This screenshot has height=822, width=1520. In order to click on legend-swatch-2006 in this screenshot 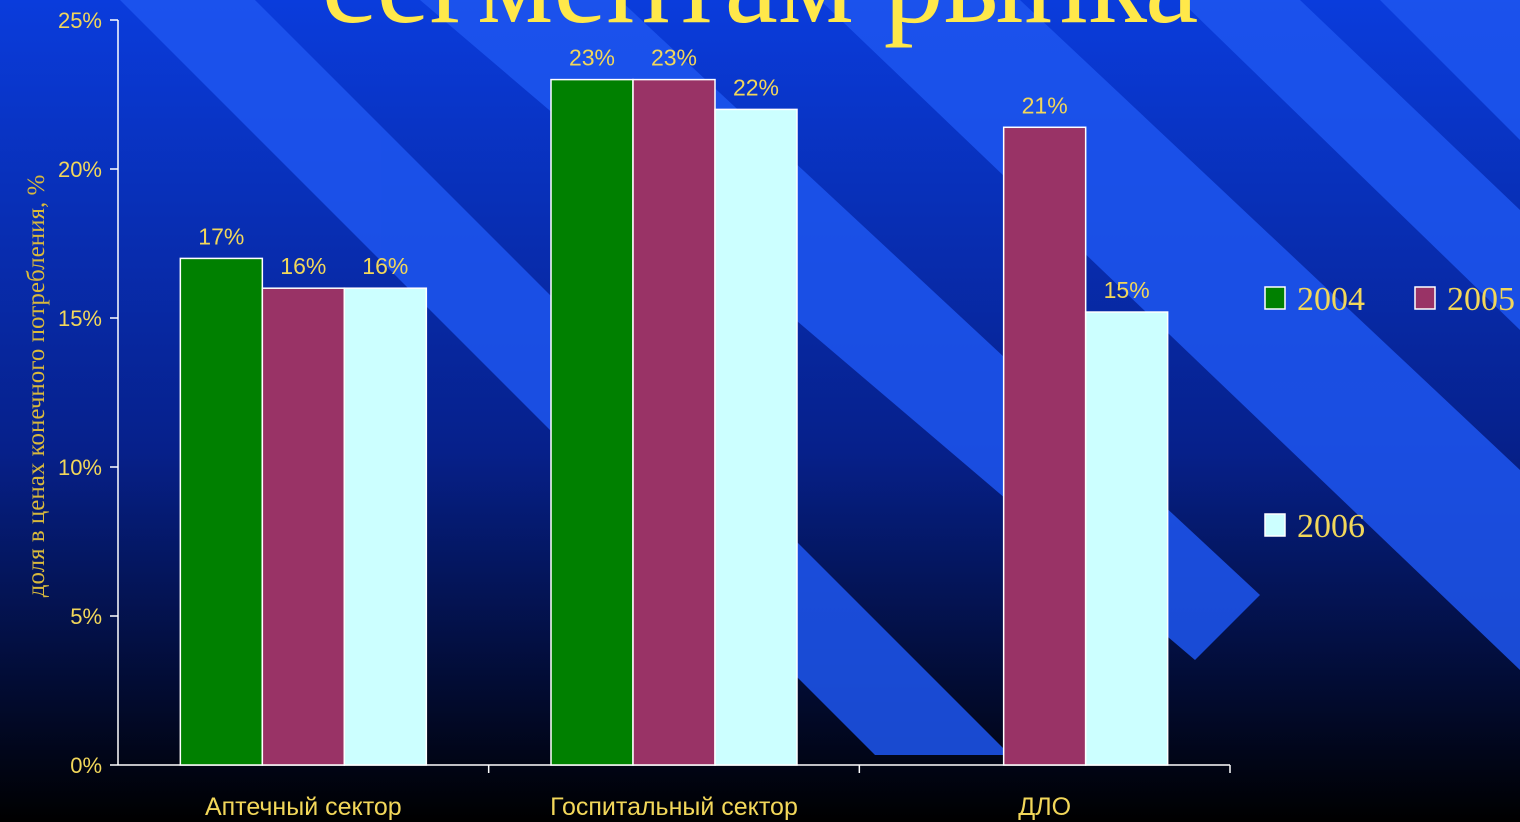, I will do `click(1275, 525)`.